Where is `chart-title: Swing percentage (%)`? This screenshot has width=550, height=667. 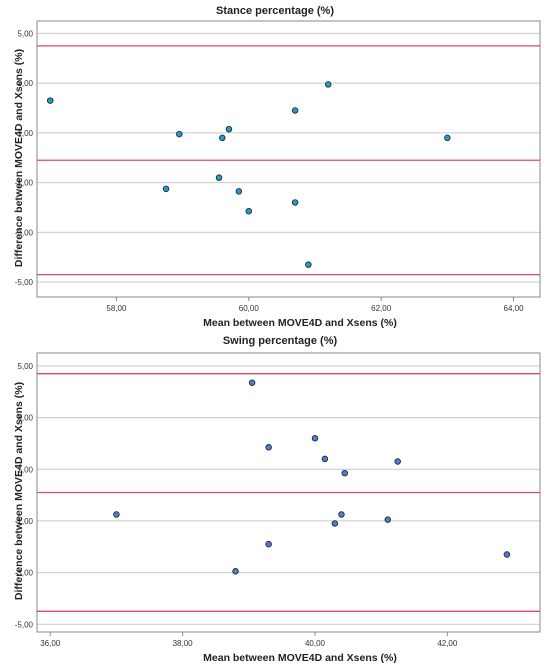
chart-title: Swing percentage (%) is located at coordinates (280, 341).